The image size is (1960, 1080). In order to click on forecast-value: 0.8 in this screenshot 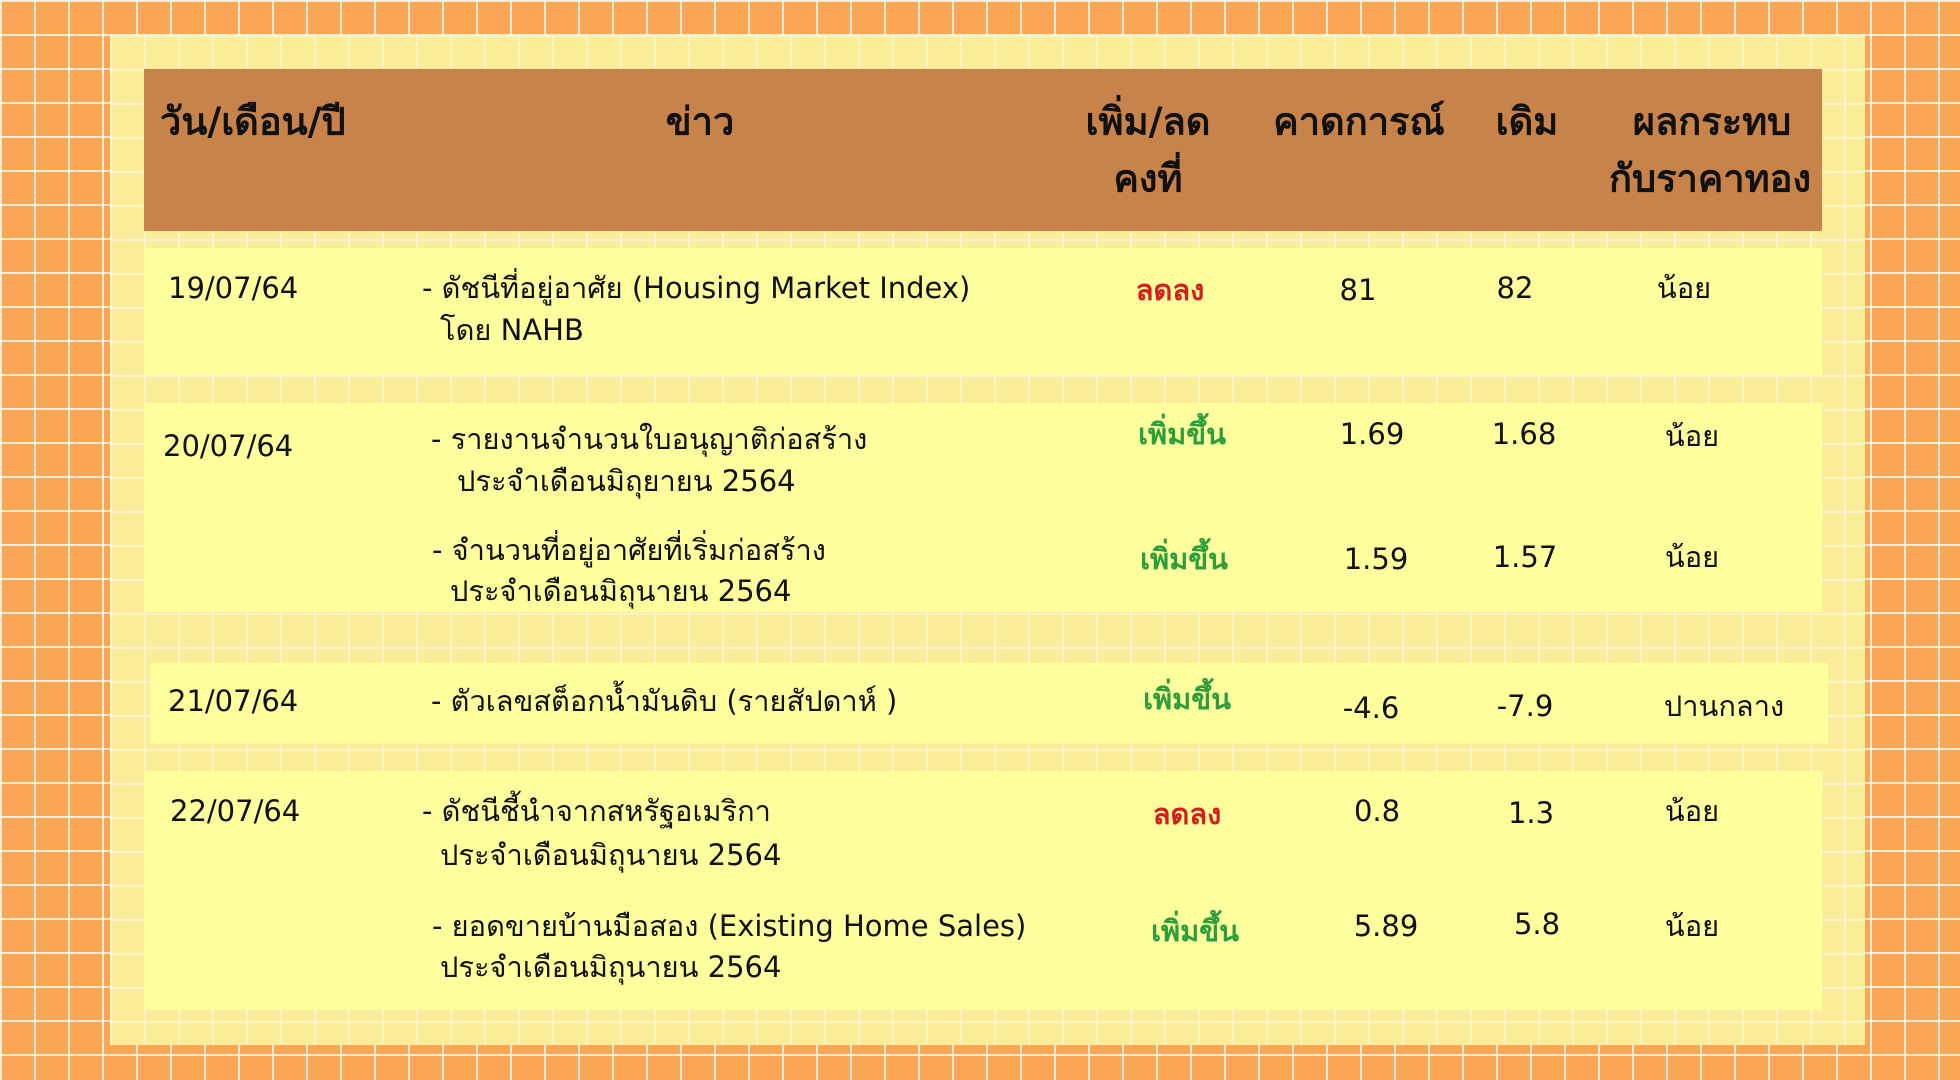, I will do `click(1377, 811)`.